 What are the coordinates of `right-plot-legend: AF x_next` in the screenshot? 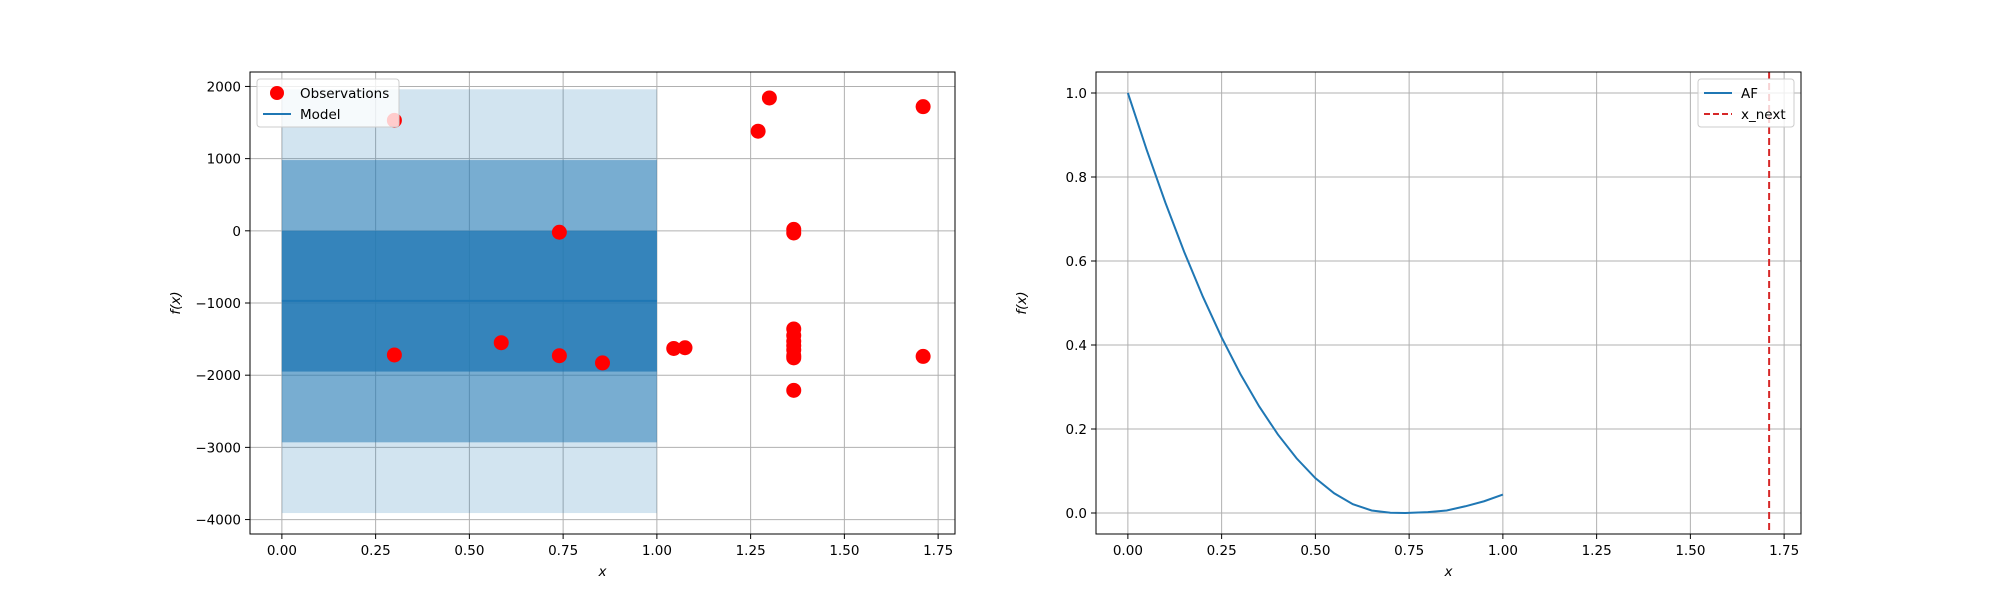 It's located at (1746, 103).